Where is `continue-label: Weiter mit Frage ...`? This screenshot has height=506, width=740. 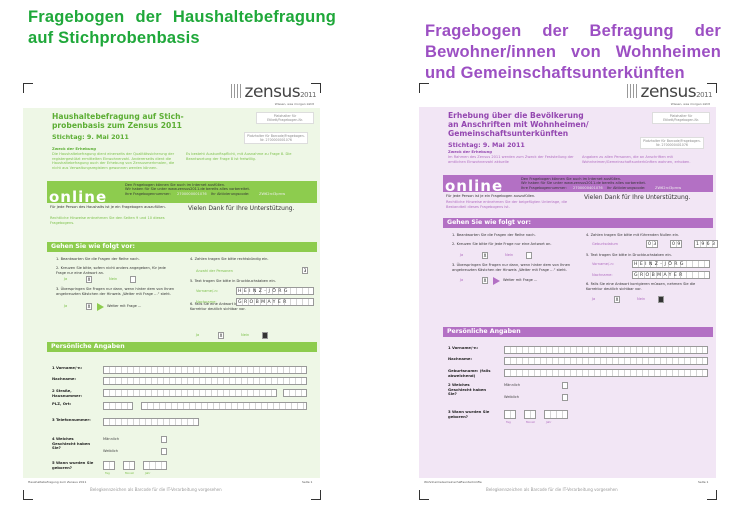
continue-label: Weiter mit Frage ... is located at coordinates (520, 280).